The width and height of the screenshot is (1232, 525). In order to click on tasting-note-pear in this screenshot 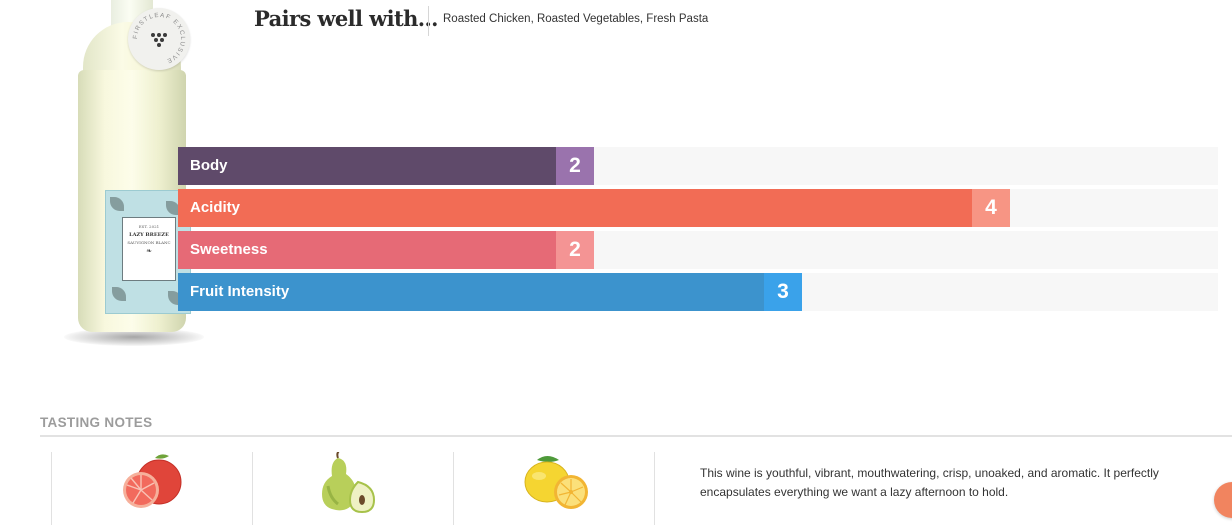, I will do `click(352, 488)`.